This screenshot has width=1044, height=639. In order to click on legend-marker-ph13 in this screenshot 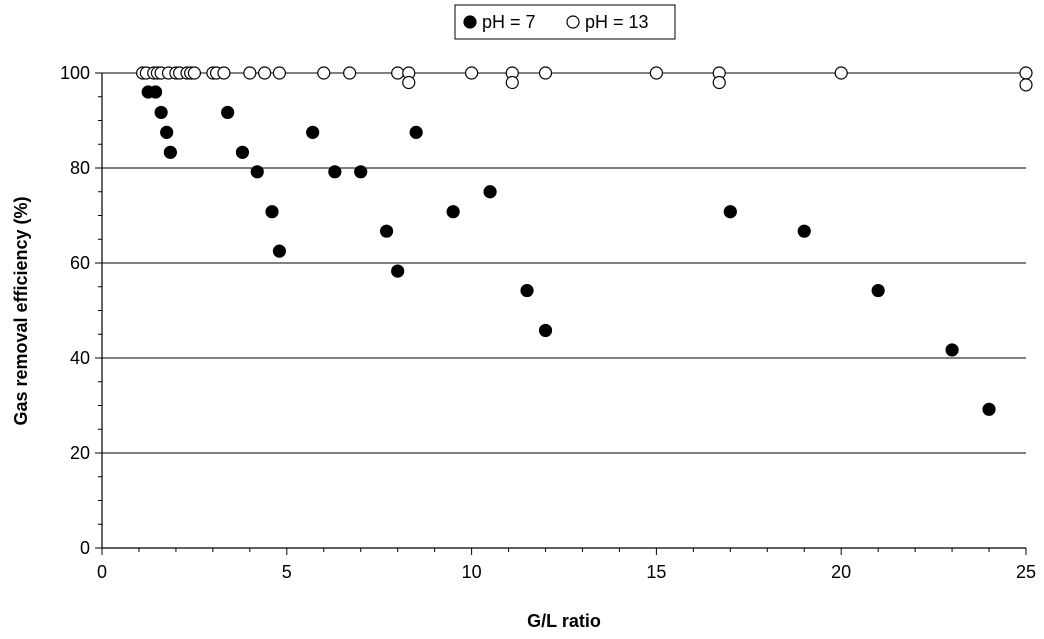, I will do `click(573, 22)`.